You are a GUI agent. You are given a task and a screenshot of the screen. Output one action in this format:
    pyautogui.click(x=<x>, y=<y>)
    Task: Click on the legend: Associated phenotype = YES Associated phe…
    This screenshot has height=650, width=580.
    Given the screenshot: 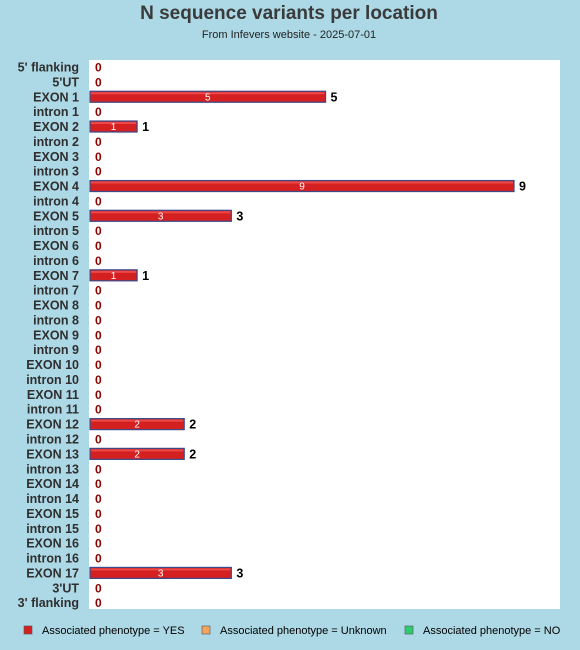 What is the action you would take?
    pyautogui.click(x=292, y=631)
    